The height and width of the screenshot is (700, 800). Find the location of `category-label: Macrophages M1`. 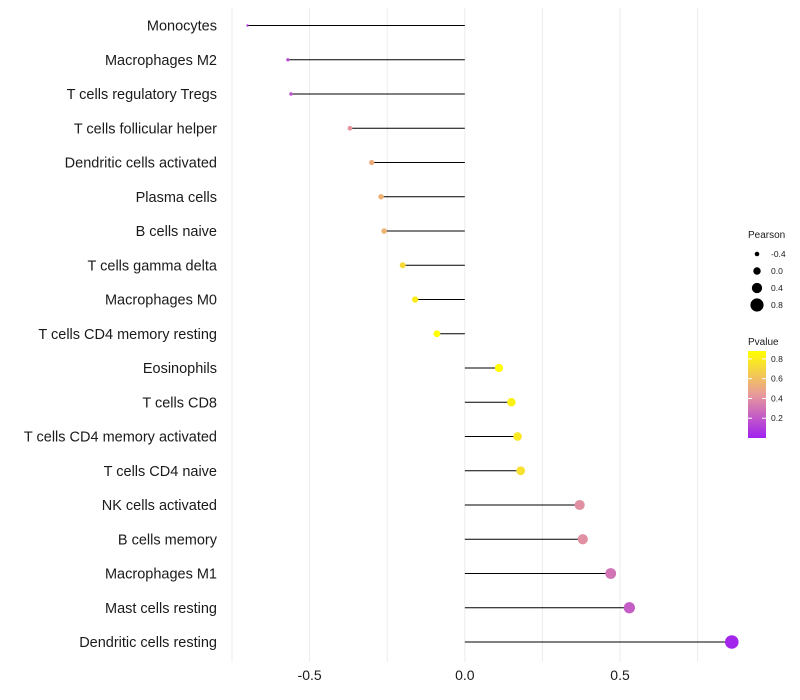

category-label: Macrophages M1 is located at coordinates (161, 575).